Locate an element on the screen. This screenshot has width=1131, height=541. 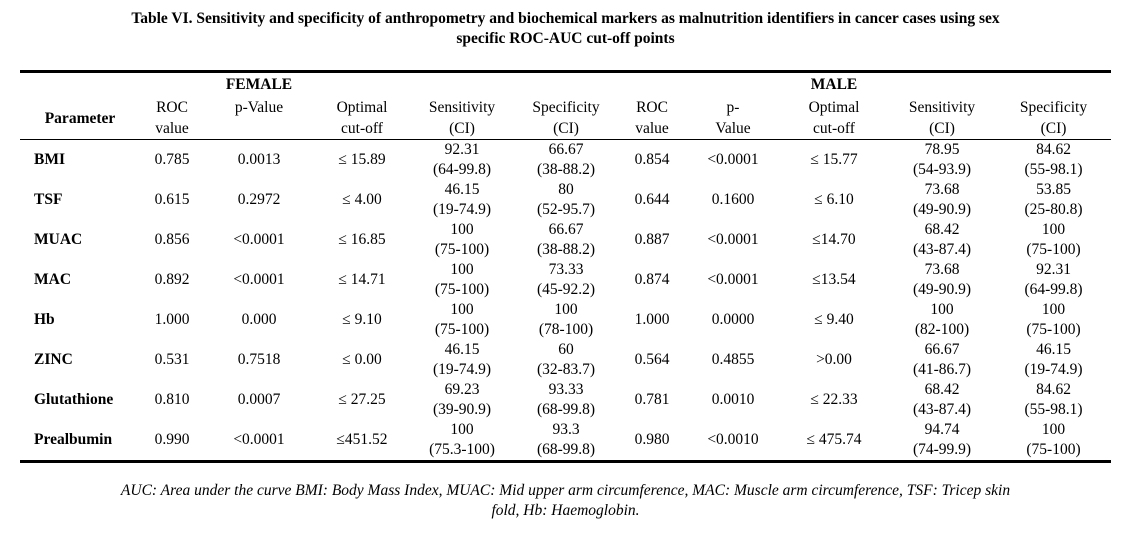
col-female-spec-line2: (CI) is located at coordinates (566, 128).